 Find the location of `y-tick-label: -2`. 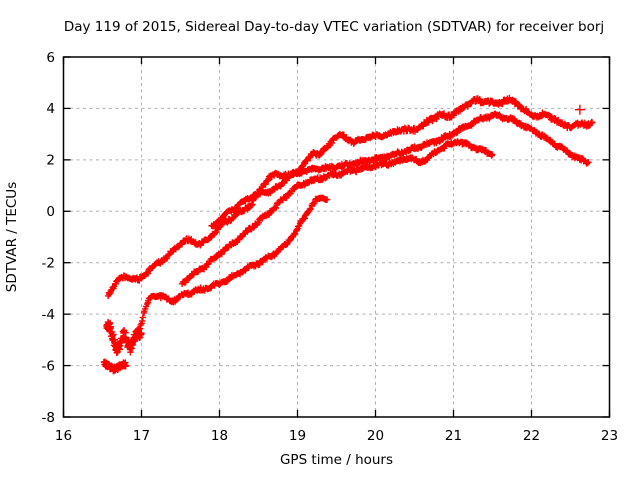

y-tick-label: -2 is located at coordinates (48, 264).